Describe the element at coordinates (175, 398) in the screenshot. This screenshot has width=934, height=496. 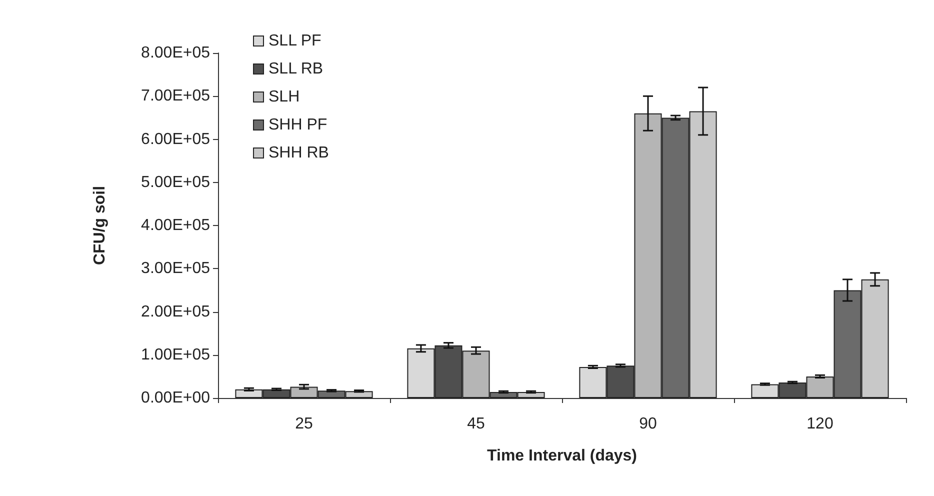
I see `y-tick-label: 0.00E+00` at that location.